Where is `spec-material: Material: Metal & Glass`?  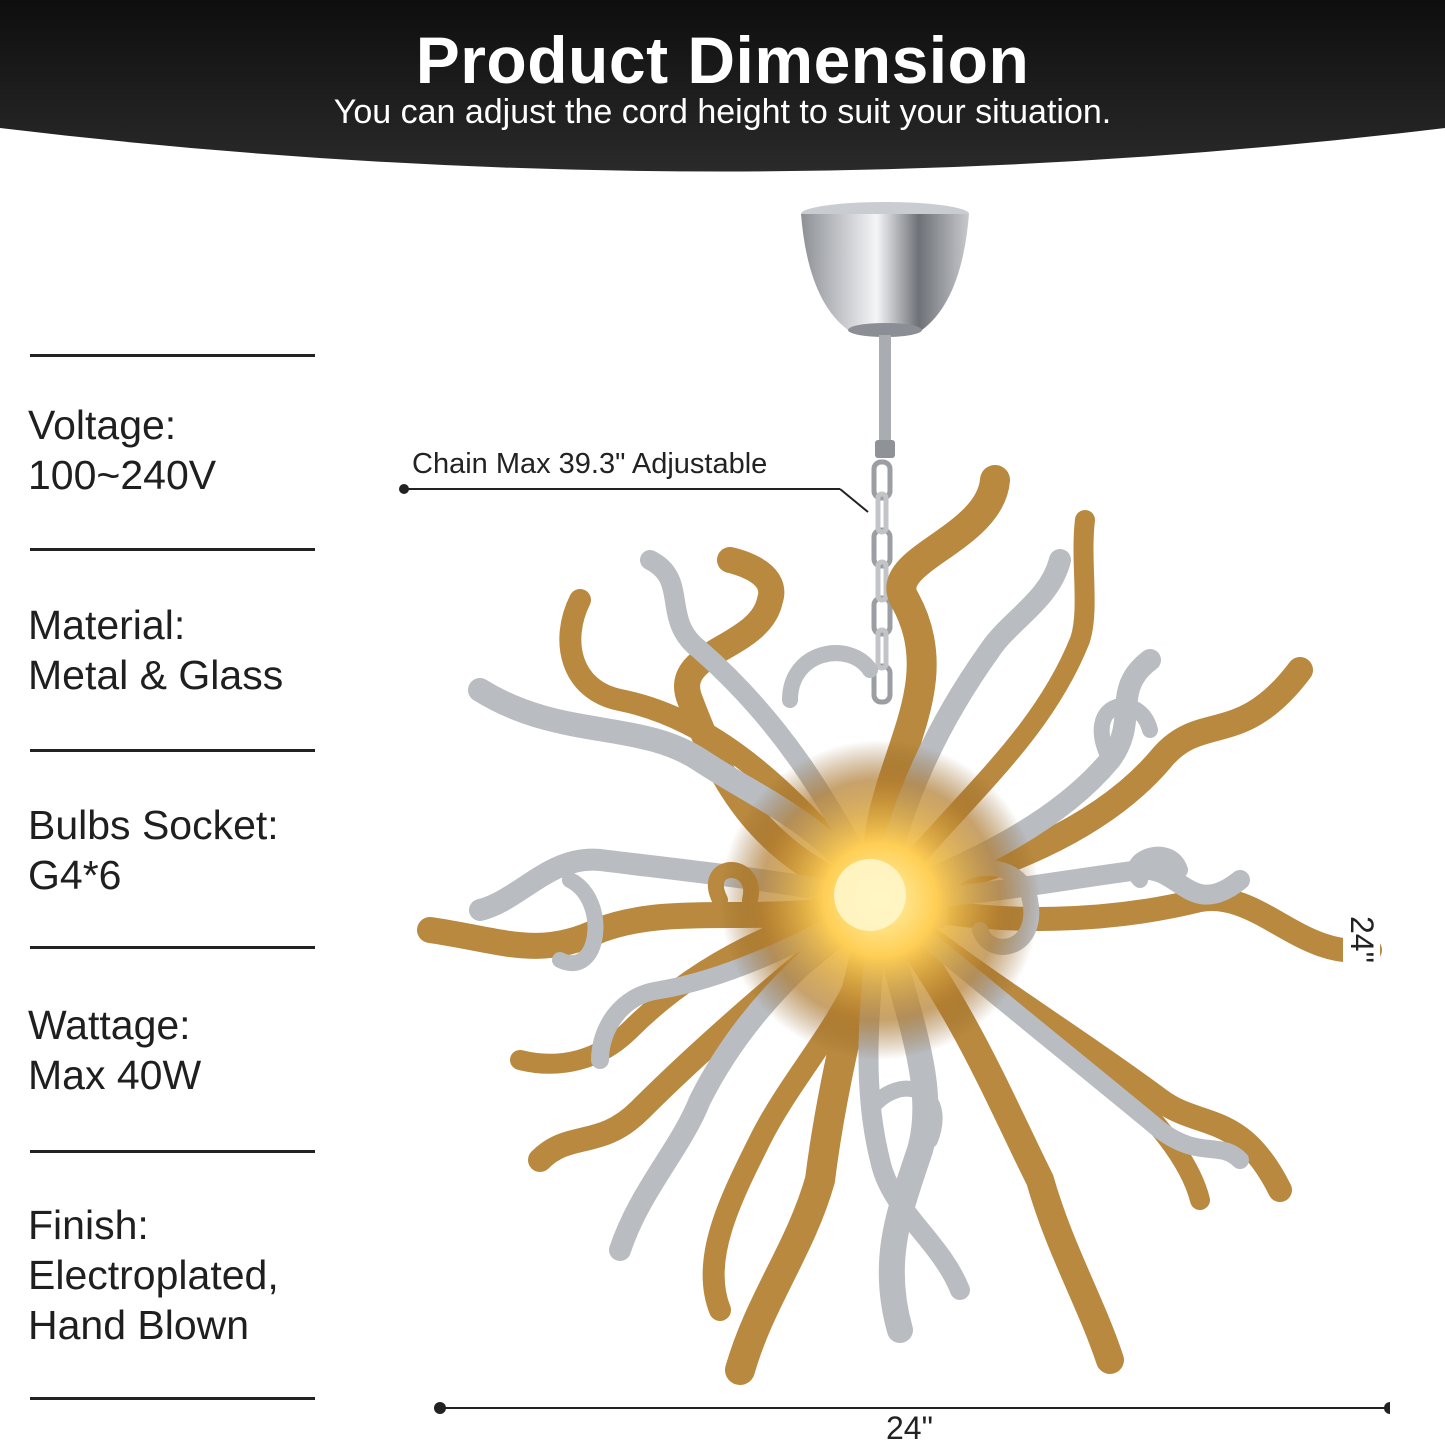 spec-material: Material: Metal & Glass is located at coordinates (178, 650).